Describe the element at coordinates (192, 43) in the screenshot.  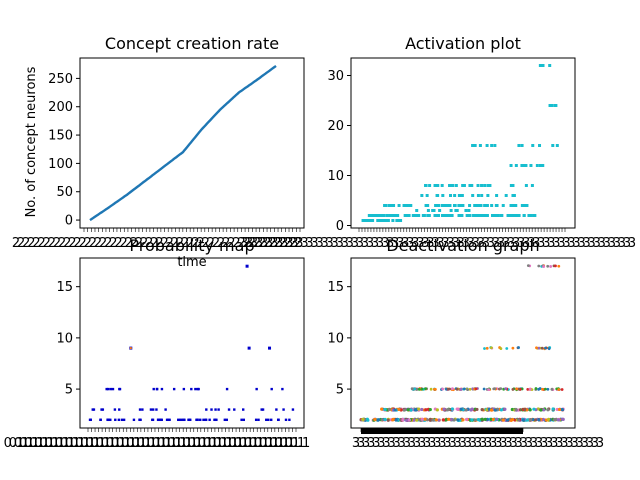
I see `chart-title: Concept creation rate` at that location.